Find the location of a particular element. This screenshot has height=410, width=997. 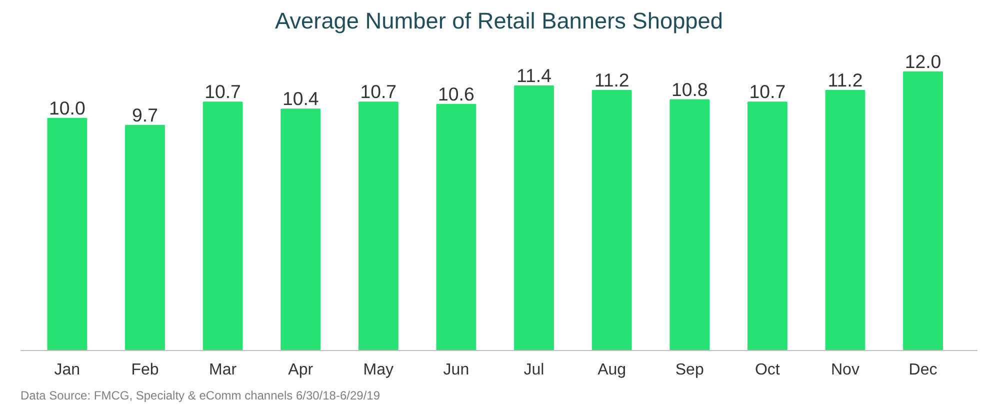

x-tick-label: Jun is located at coordinates (456, 370).